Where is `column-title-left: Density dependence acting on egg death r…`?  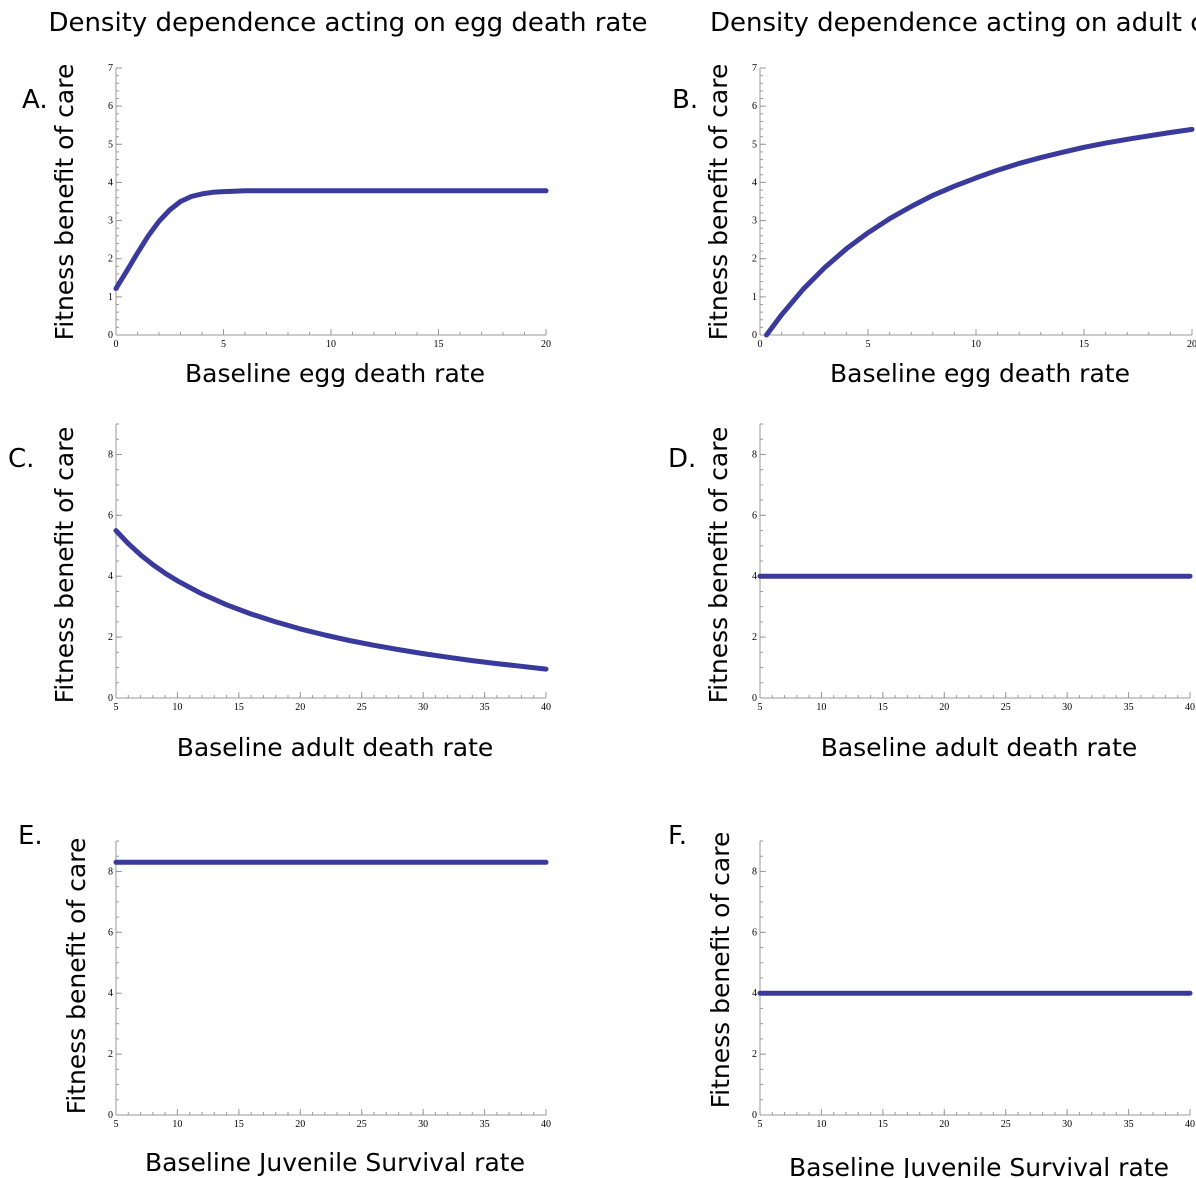
column-title-left: Density dependence acting on egg death r… is located at coordinates (347, 23).